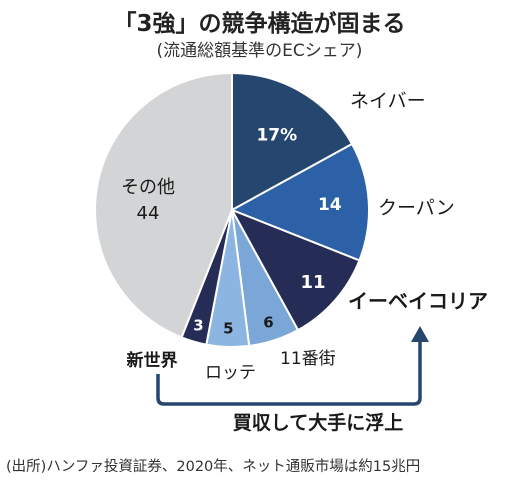  I want to click on slice-value-label: 5, so click(228, 328).